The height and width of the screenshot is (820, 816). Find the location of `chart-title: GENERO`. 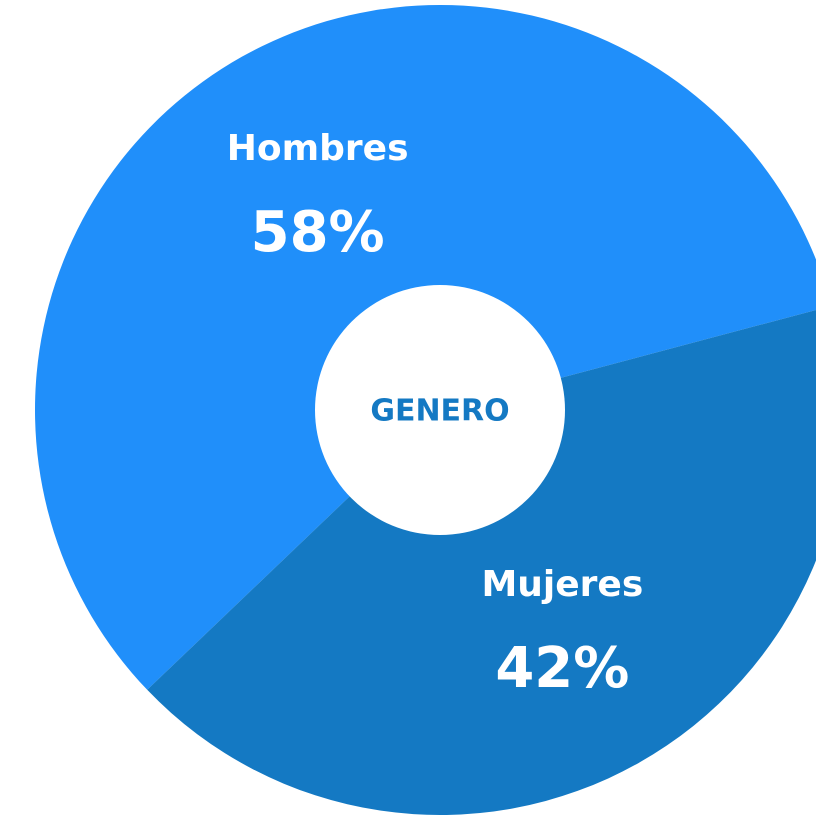

chart-title: GENERO is located at coordinates (439, 411).